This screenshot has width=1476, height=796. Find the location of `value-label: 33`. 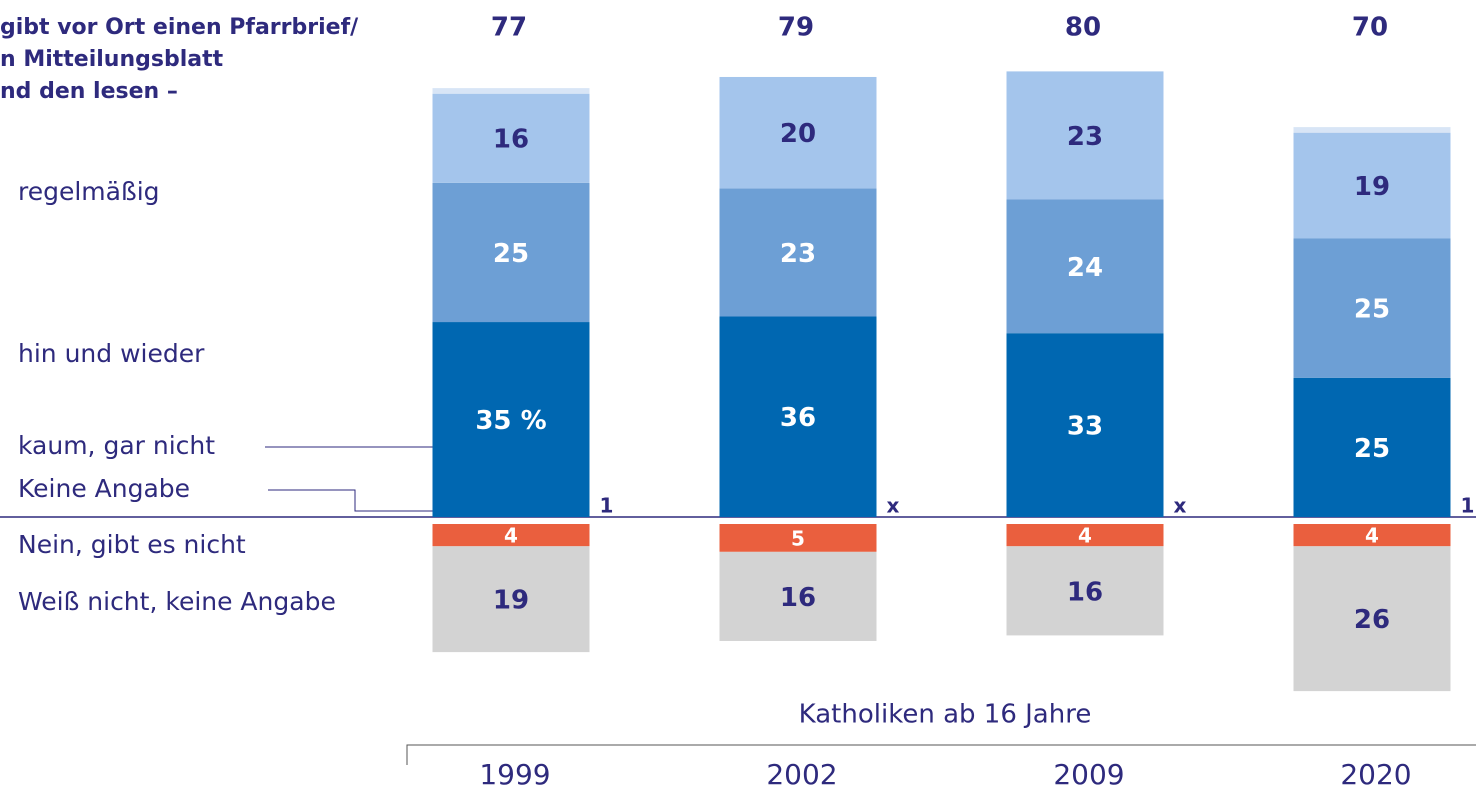

value-label: 33 is located at coordinates (1085, 427).